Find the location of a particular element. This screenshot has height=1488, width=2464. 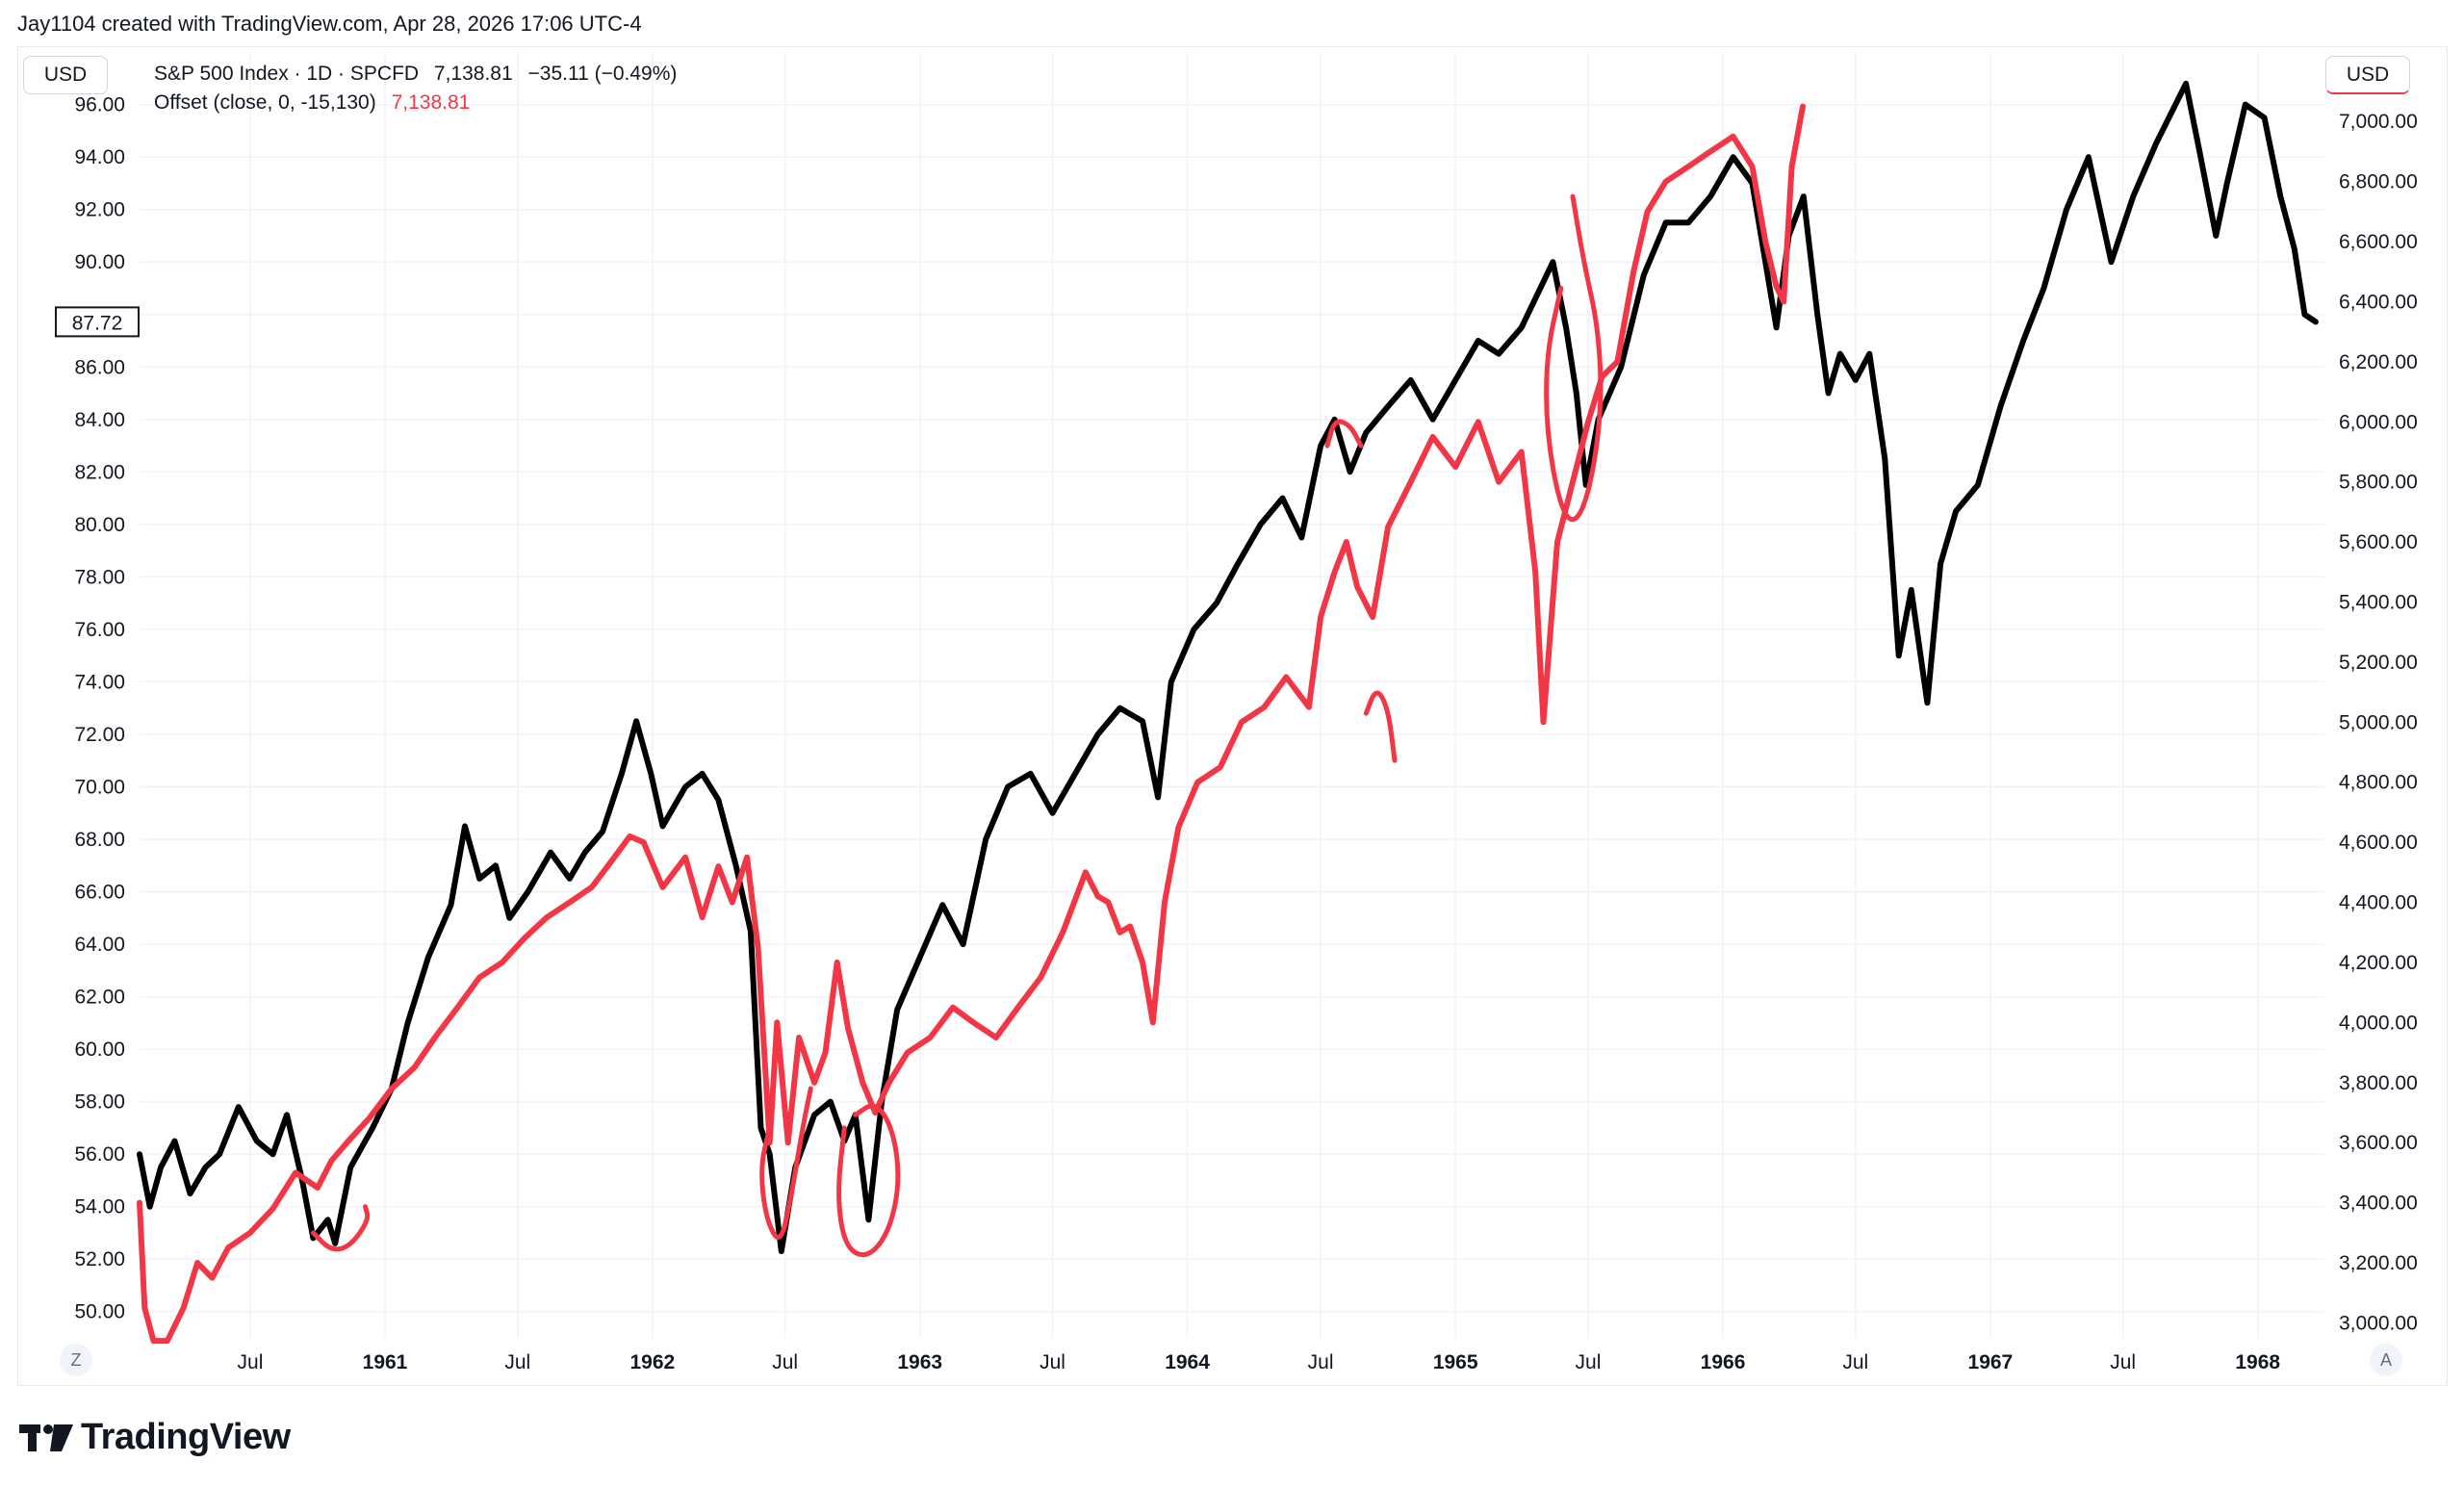

legend-main-symbol: S&P 500 Index · 1D · SPCFD is located at coordinates (287, 74).